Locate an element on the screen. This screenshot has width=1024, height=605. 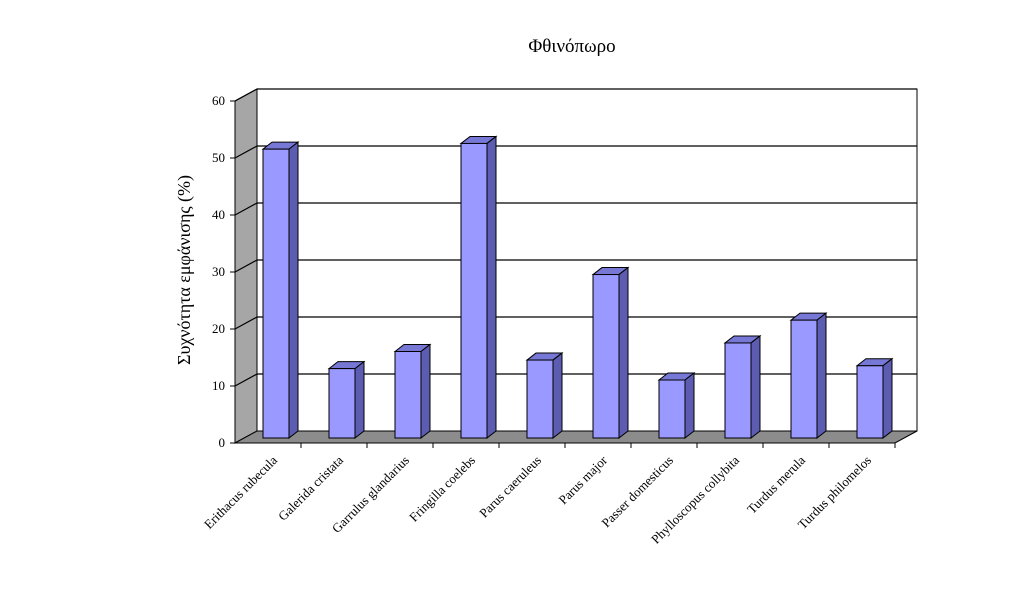
y-tick-label: 20 is located at coordinates (218, 328).